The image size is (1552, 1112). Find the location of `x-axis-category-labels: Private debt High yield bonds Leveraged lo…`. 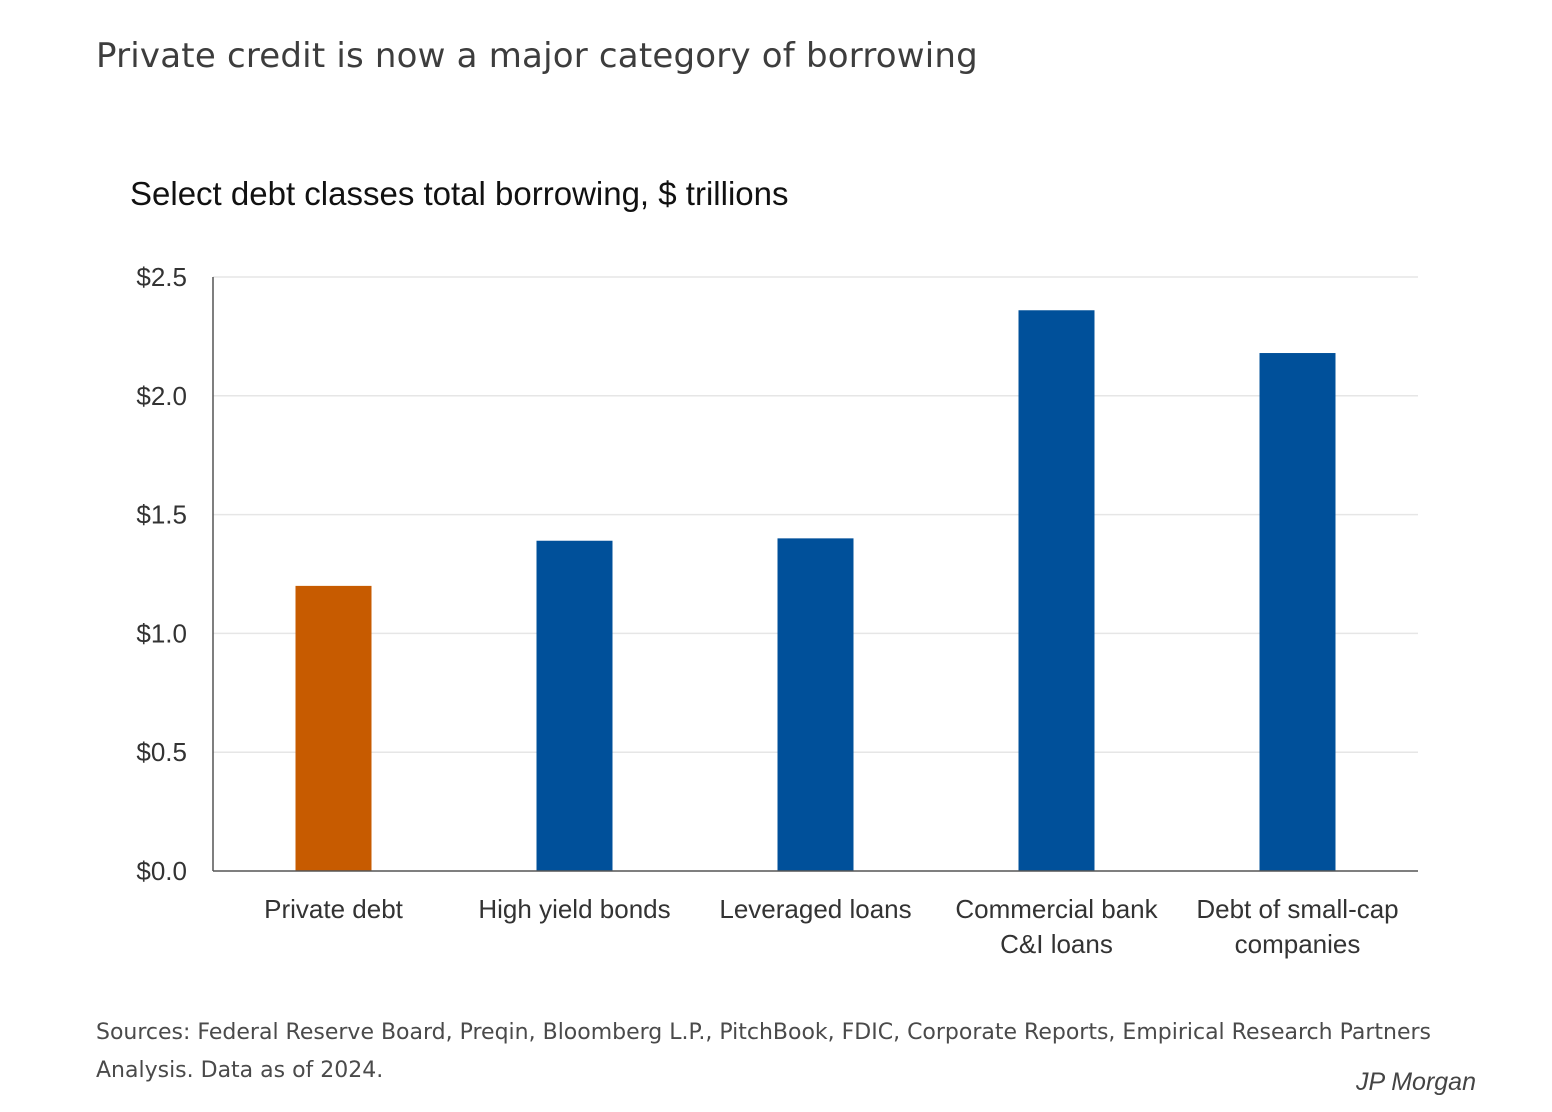

x-axis-category-labels: Private debt High yield bonds Leveraged lo… is located at coordinates (831, 926).